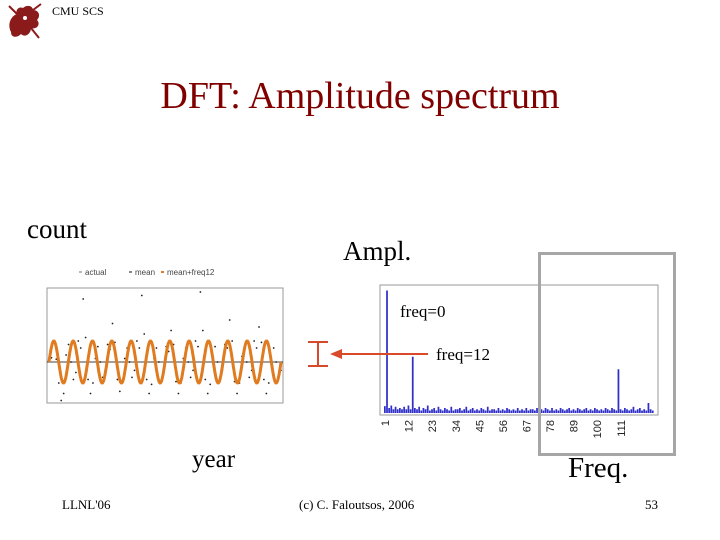  Describe the element at coordinates (377, 251) in the screenshot. I see `ampl-label: Ampl.` at that location.